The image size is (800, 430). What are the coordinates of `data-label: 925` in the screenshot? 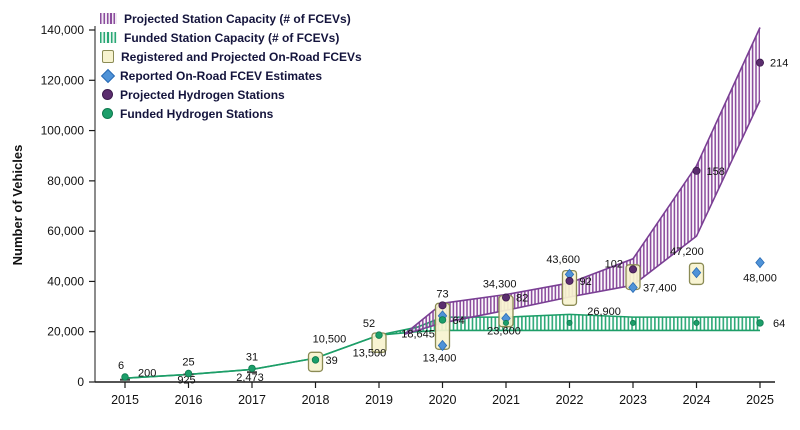 It's located at (186, 380).